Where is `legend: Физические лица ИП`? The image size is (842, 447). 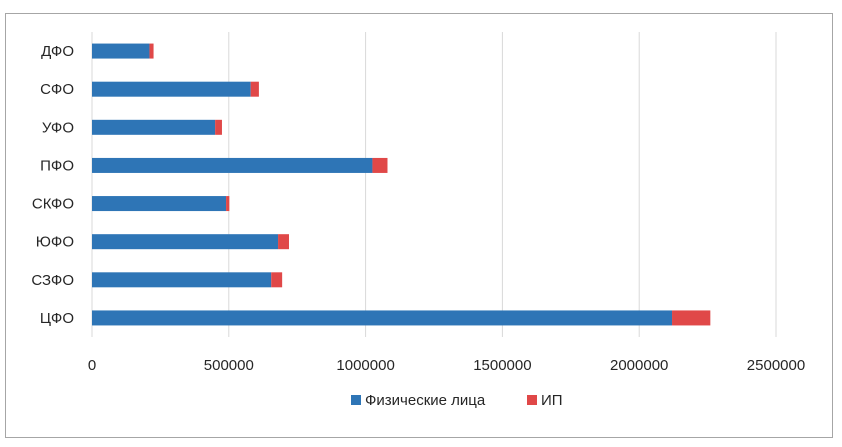 legend: Физические лица ИП is located at coordinates (457, 400).